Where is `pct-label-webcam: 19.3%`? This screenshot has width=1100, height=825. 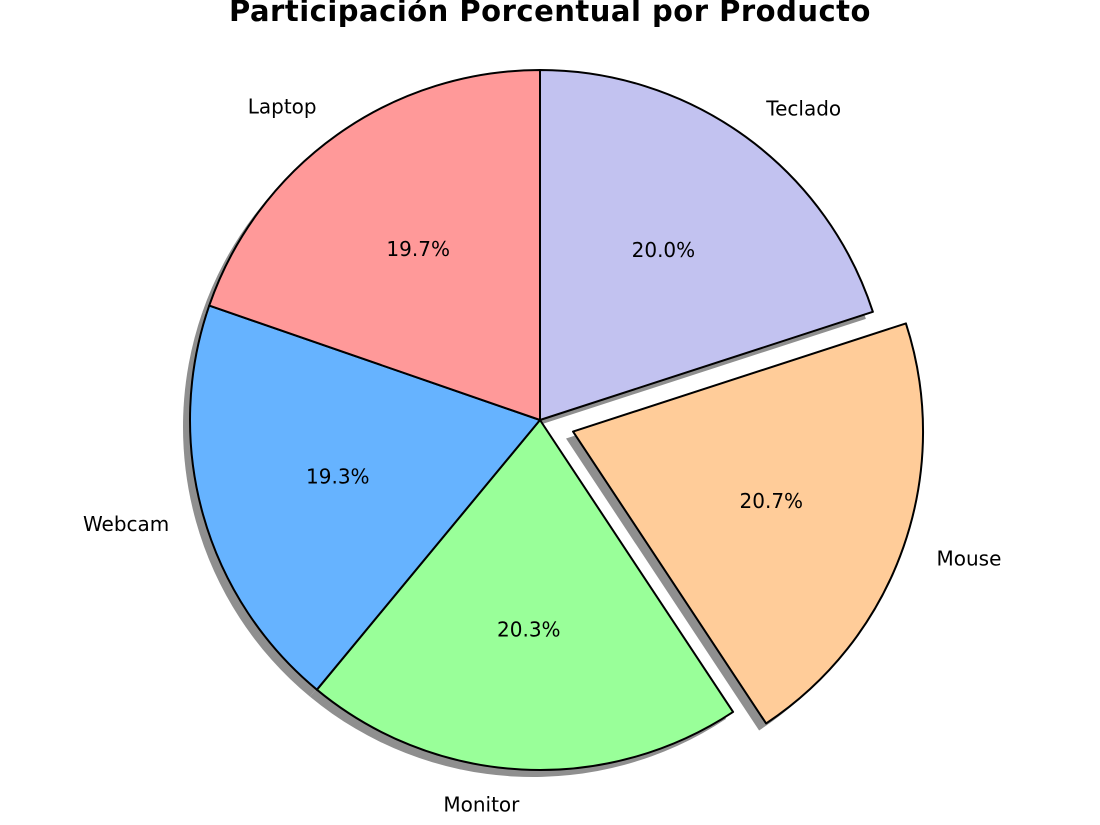
pct-label-webcam: 19.3% is located at coordinates (338, 477).